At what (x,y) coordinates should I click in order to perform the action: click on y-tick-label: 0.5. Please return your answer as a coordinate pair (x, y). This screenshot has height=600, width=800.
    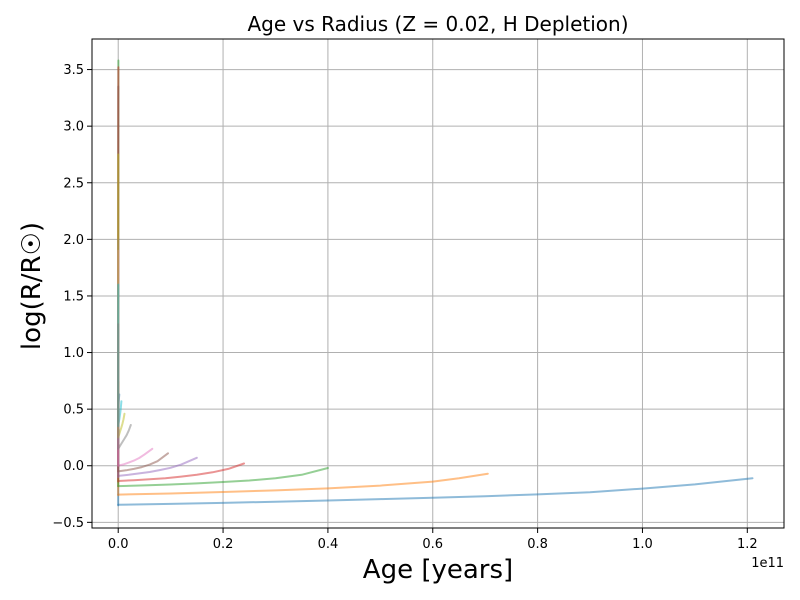
    Looking at the image, I should click on (73, 410).